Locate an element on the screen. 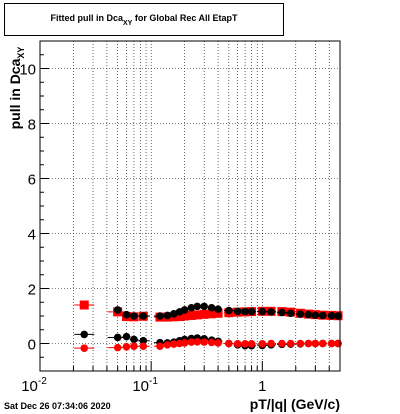  y-tick-label: 10 is located at coordinates (27, 70).